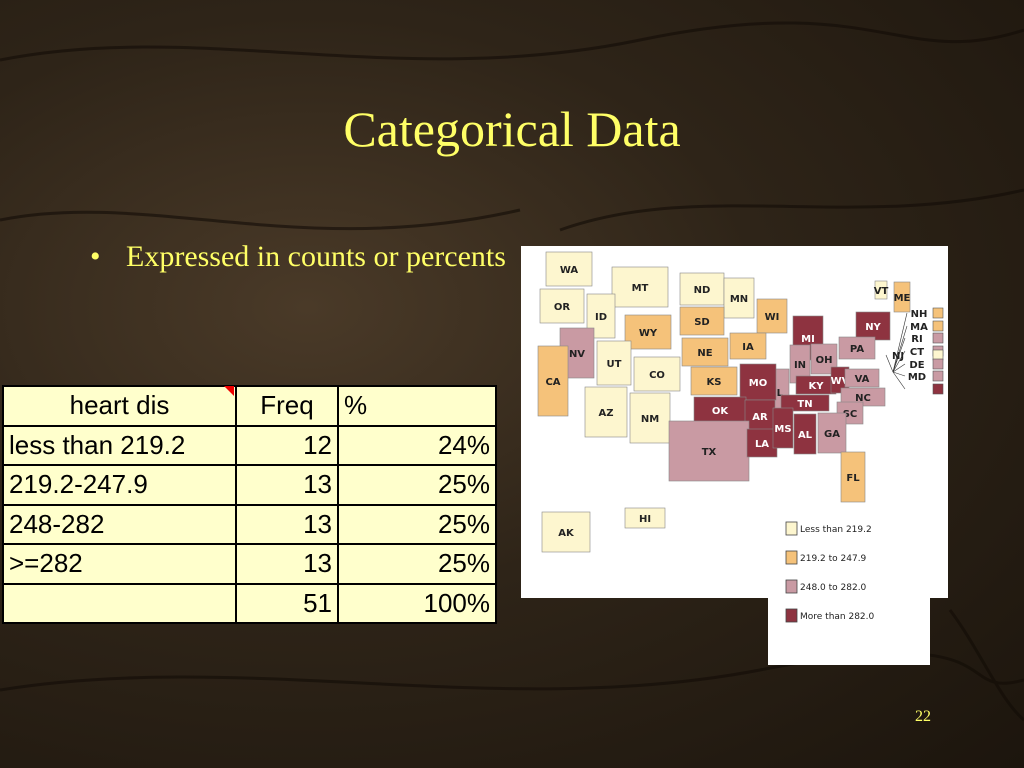 Image resolution: width=1024 pixels, height=768 pixels. I want to click on state-label: NC, so click(863, 398).